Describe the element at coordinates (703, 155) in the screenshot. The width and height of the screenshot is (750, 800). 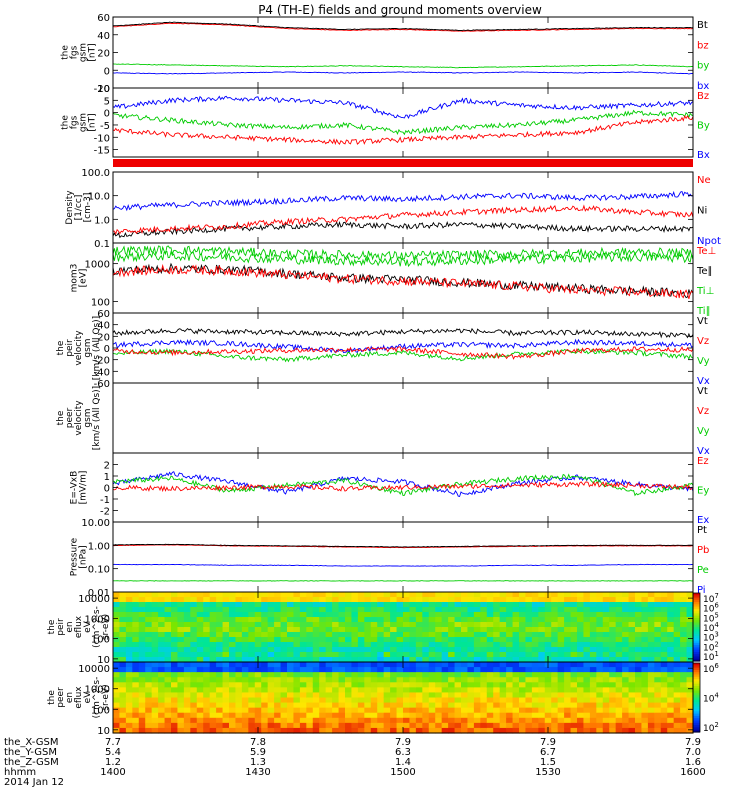
I see `legend-label: Bx` at that location.